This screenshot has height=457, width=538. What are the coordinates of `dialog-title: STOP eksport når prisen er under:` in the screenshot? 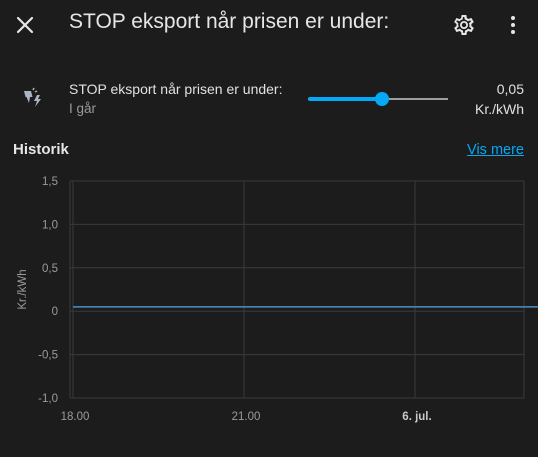 It's located at (229, 21).